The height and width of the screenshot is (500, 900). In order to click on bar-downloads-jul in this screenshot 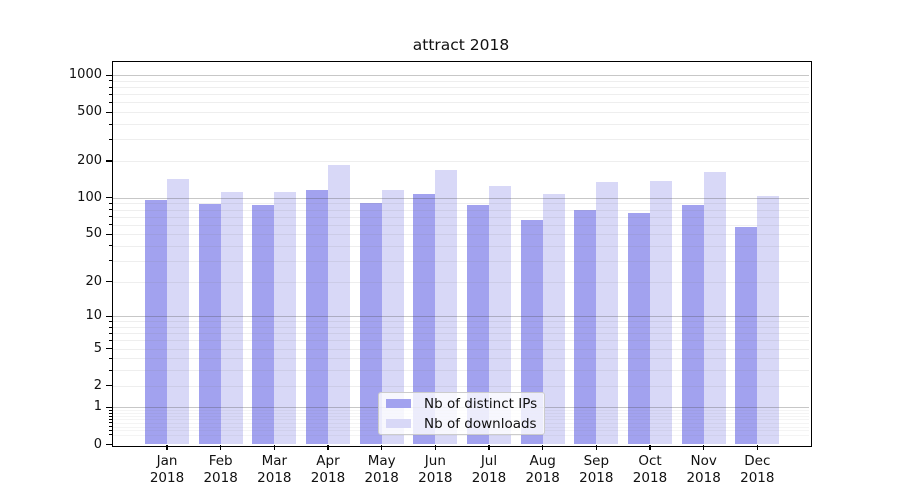, I will do `click(499, 315)`.